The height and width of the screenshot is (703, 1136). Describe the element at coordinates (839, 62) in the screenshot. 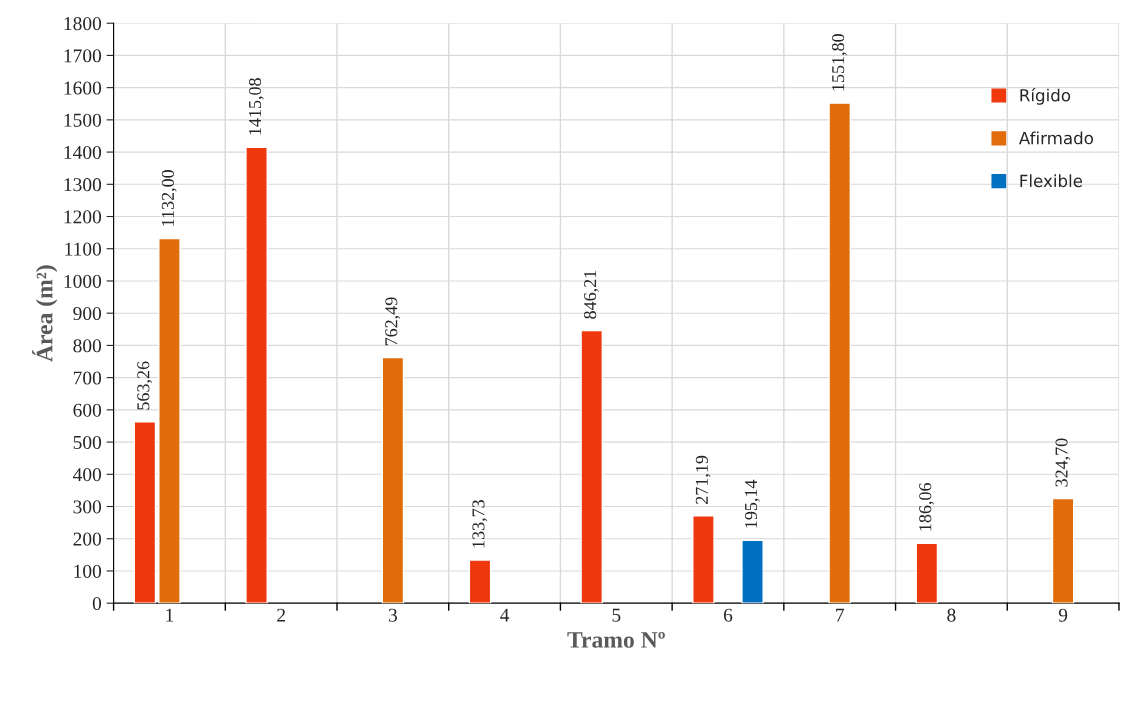

I see `data-label: 1551,80` at that location.